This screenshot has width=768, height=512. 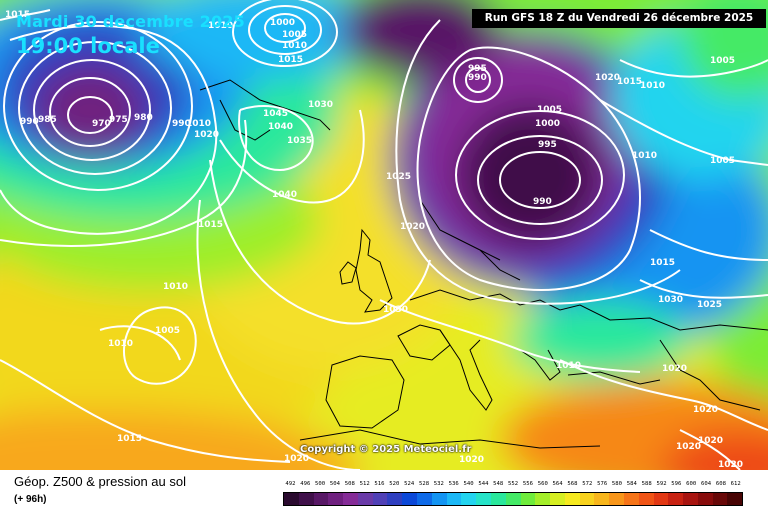 What do you see at coordinates (646, 484) in the screenshot?
I see `legend-tick-label: 588` at bounding box center [646, 484].